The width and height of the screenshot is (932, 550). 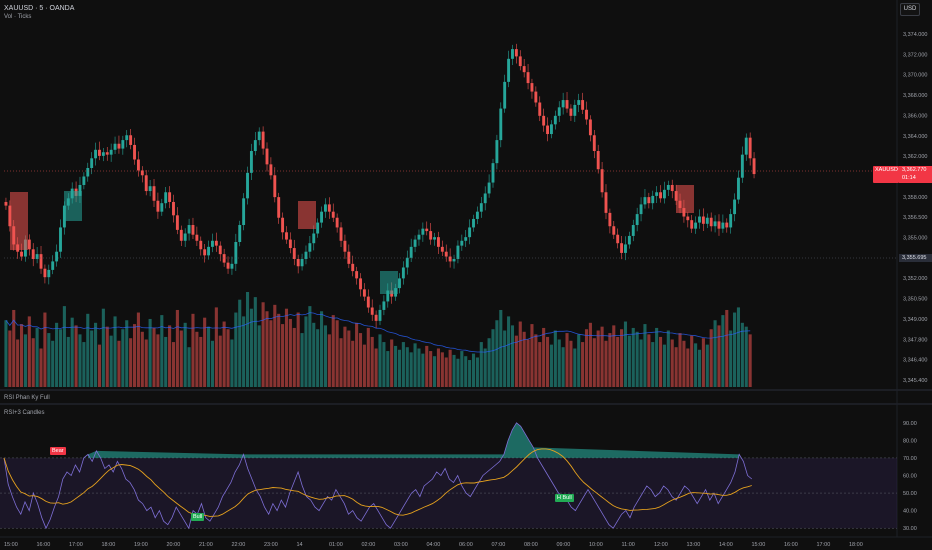 I want to click on symbol-legend: XAUUSD · 5 · OANDA, so click(x=39, y=8).